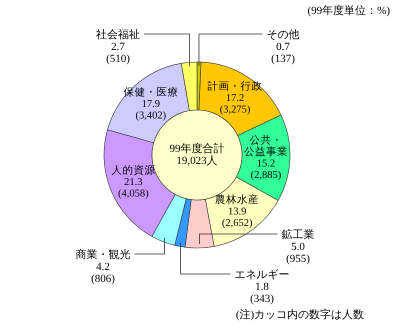 The width and height of the screenshot is (400, 330). I want to click on text: 99年度合計 19,023人, so click(197, 154).